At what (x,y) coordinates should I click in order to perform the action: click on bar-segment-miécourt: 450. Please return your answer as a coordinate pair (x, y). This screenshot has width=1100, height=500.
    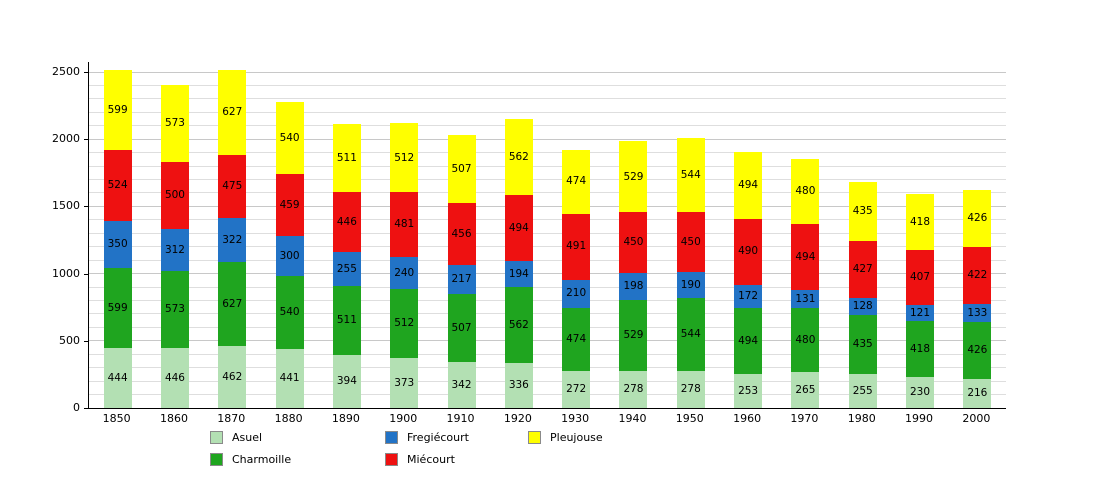
    Looking at the image, I should click on (633, 242).